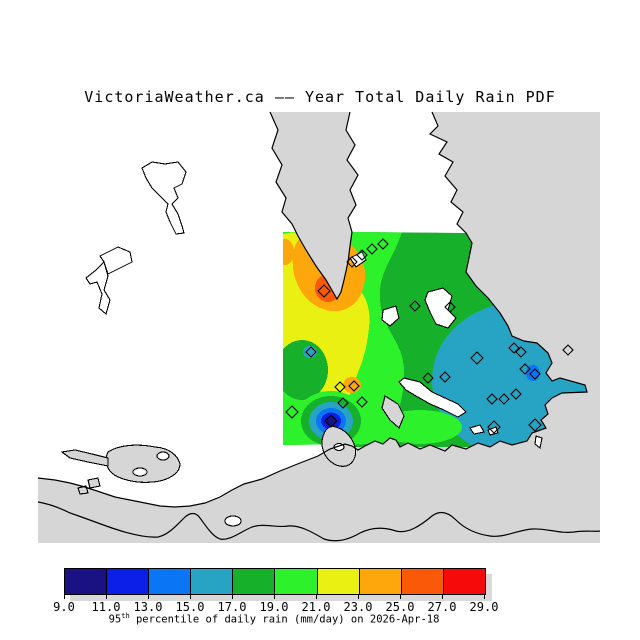 This screenshot has width=640, height=640. I want to click on colorbar-tick-label: 23.0, so click(358, 607).